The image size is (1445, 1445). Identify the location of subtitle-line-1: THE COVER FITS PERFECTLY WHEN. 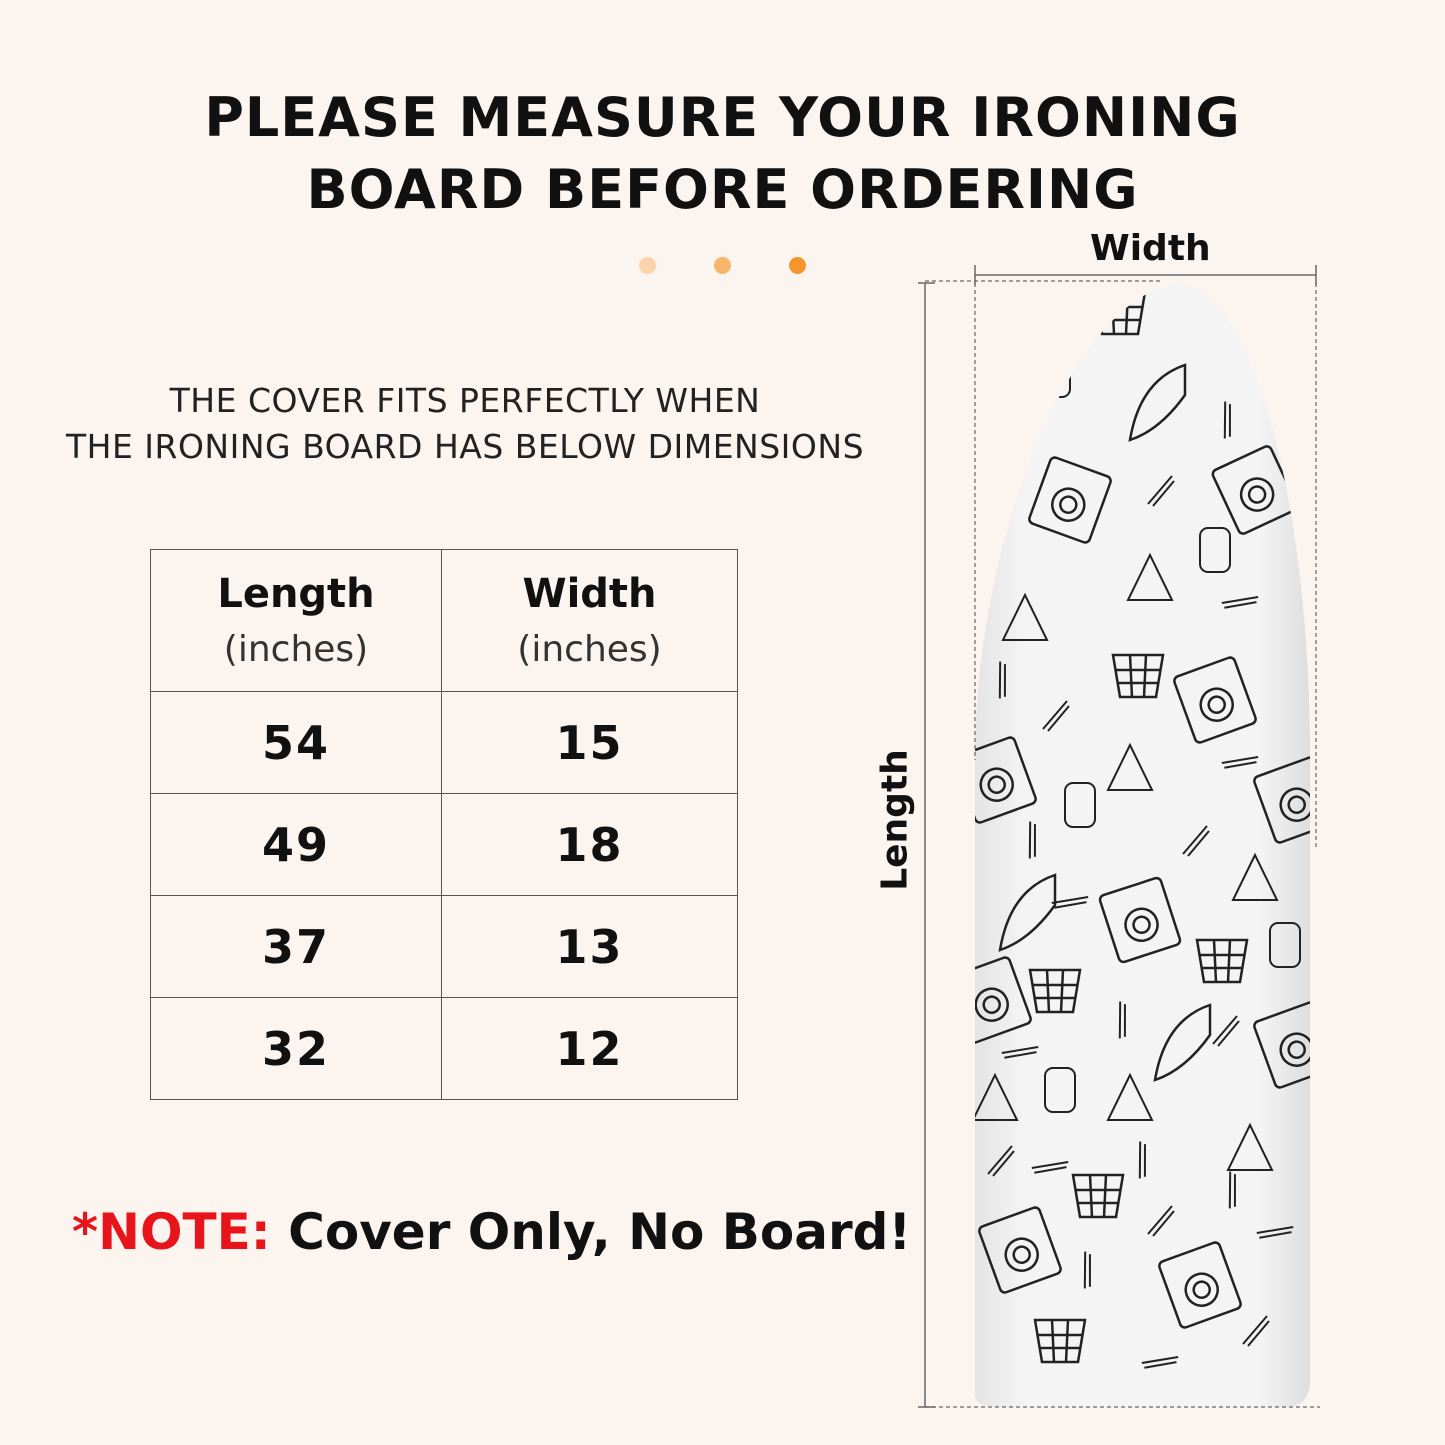
(465, 400).